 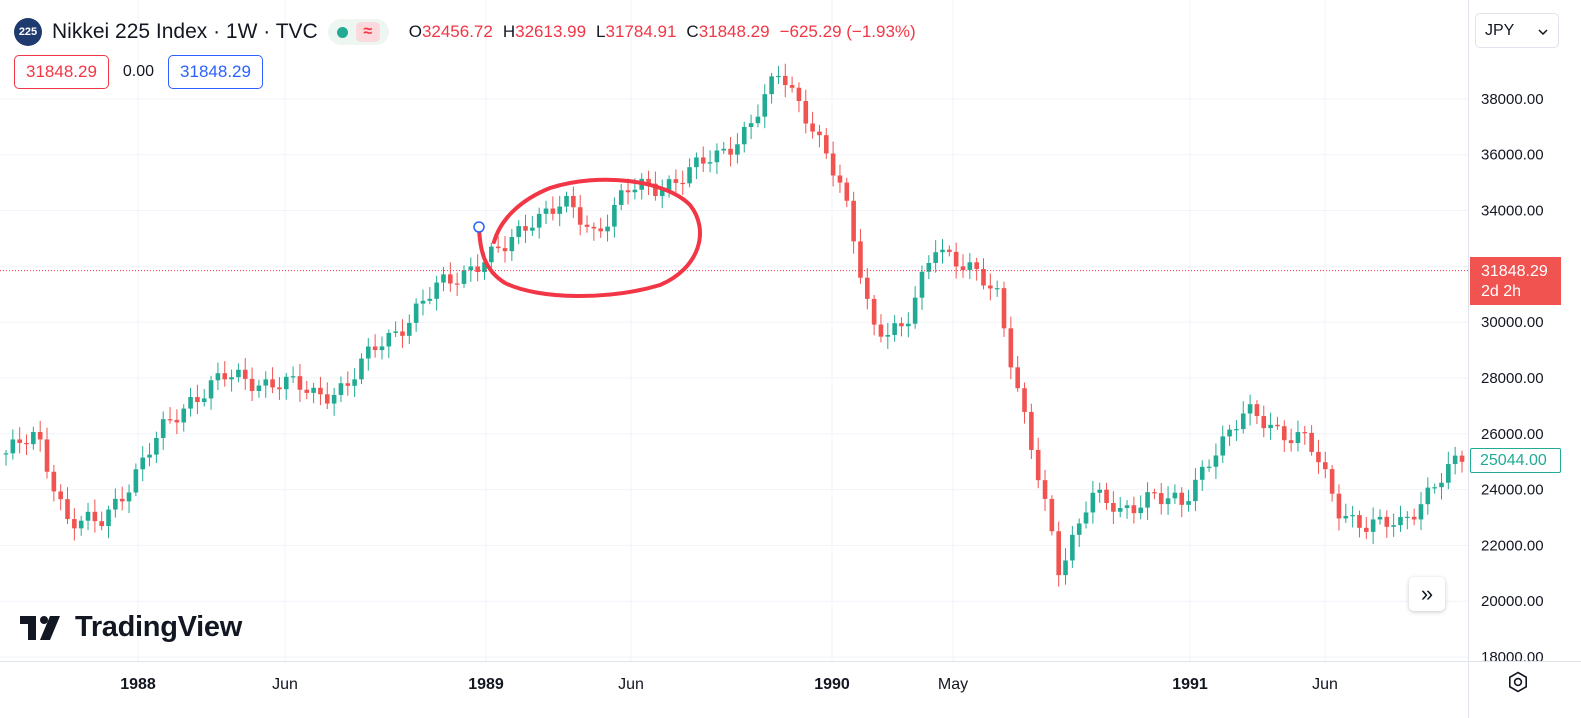 What do you see at coordinates (285, 684) in the screenshot?
I see `x-tick-label: Jun` at bounding box center [285, 684].